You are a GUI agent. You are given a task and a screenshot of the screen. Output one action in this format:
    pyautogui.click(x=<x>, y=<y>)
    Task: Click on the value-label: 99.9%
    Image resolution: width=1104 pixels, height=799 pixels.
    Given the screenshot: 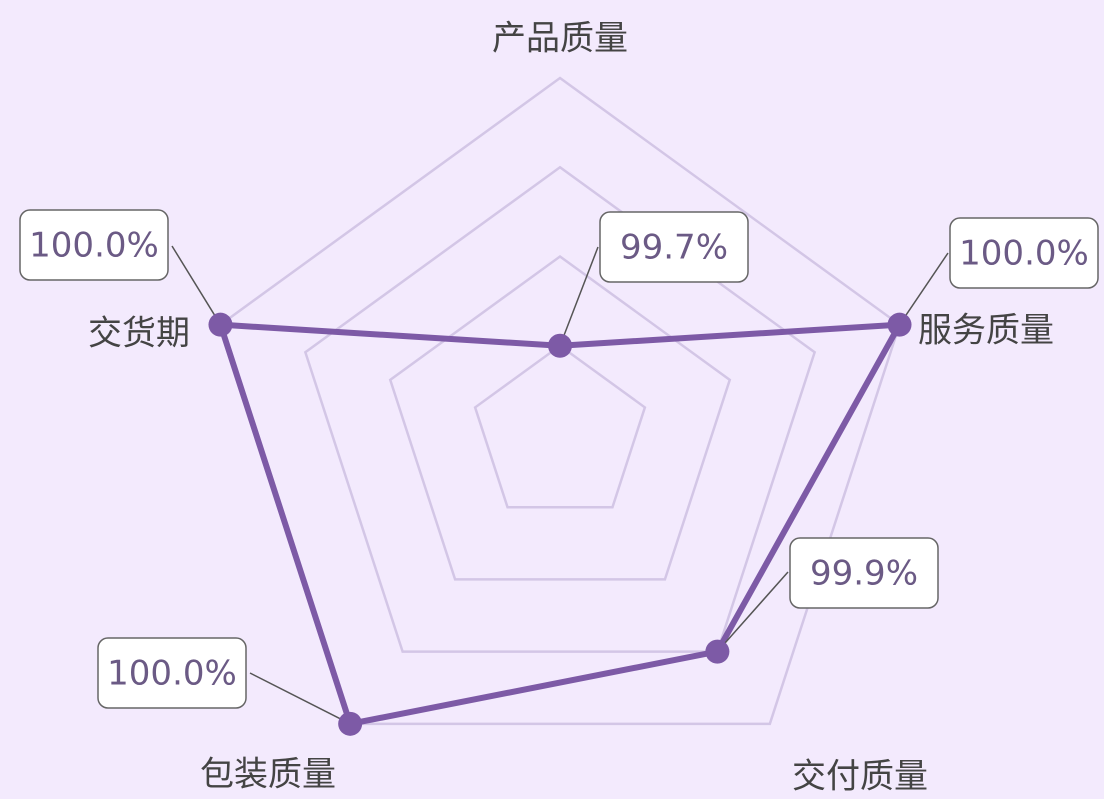 What is the action you would take?
    pyautogui.click(x=864, y=574)
    